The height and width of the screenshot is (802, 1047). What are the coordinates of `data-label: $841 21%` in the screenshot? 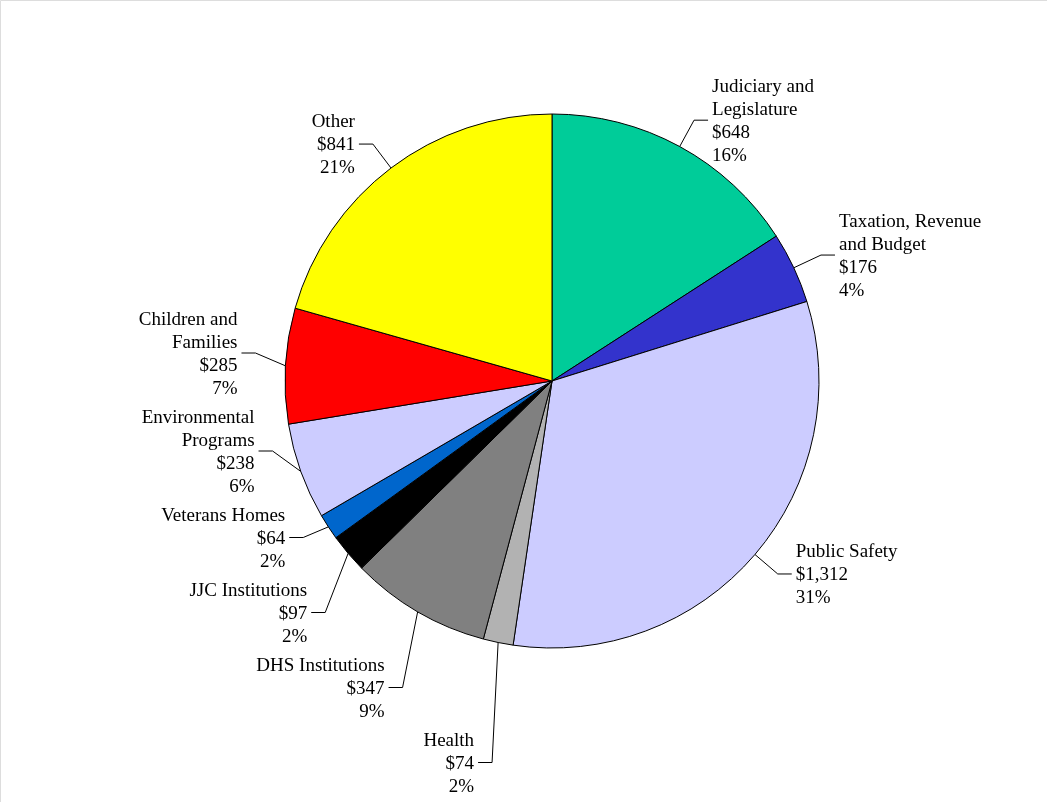 It's located at (336, 155).